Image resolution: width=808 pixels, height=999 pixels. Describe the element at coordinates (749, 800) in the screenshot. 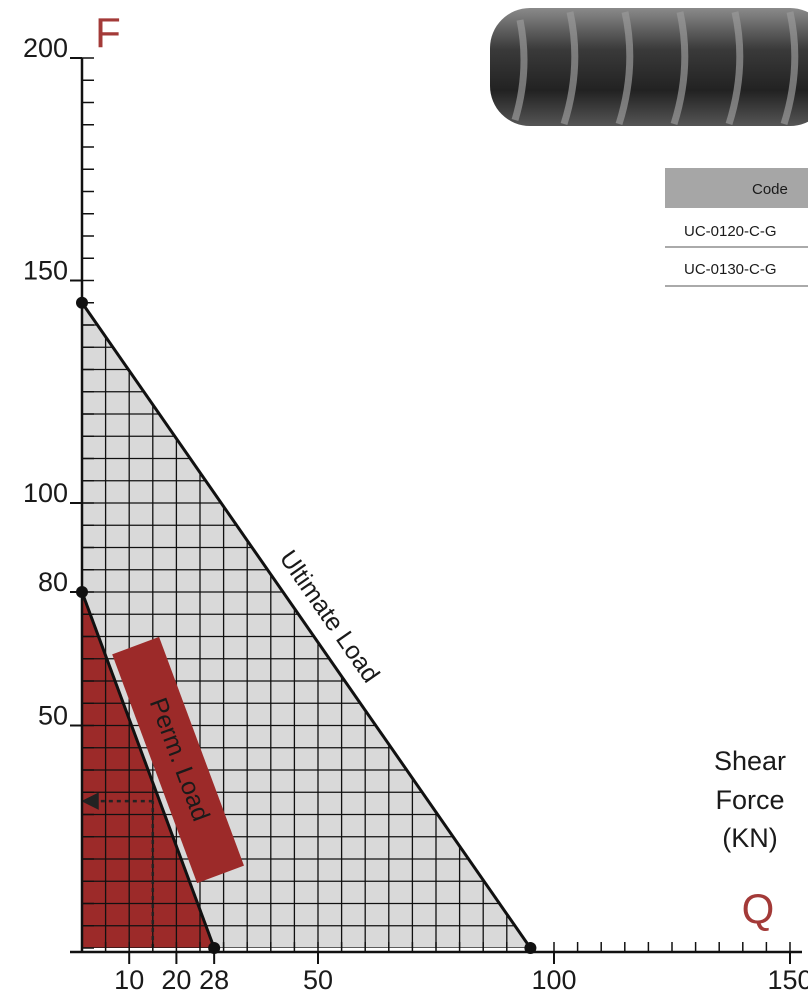

I see `x-unit-label: Force` at that location.